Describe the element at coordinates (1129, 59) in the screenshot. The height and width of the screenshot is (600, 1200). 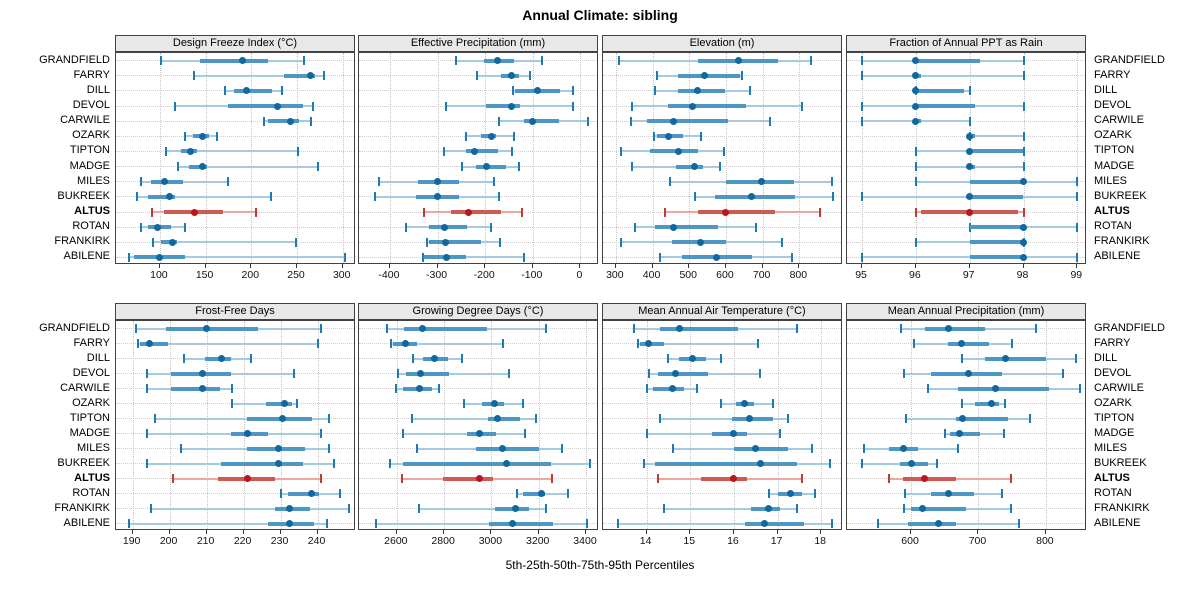
I see `station-label-right: GRANDFIELD` at that location.